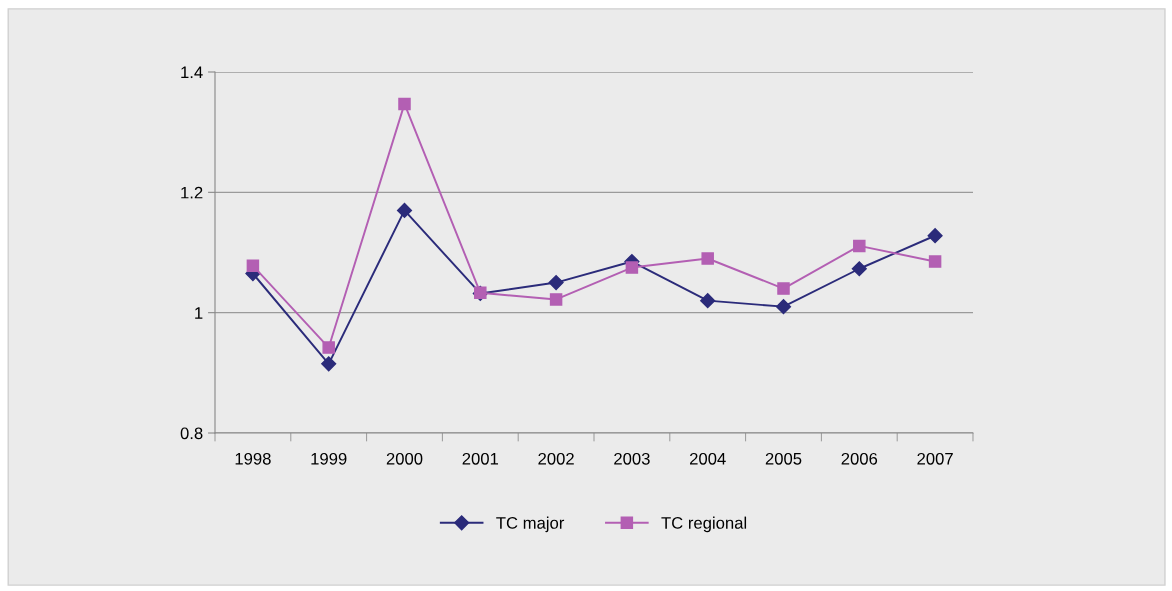  What do you see at coordinates (192, 72) in the screenshot?
I see `y-tick-label: 1.4` at bounding box center [192, 72].